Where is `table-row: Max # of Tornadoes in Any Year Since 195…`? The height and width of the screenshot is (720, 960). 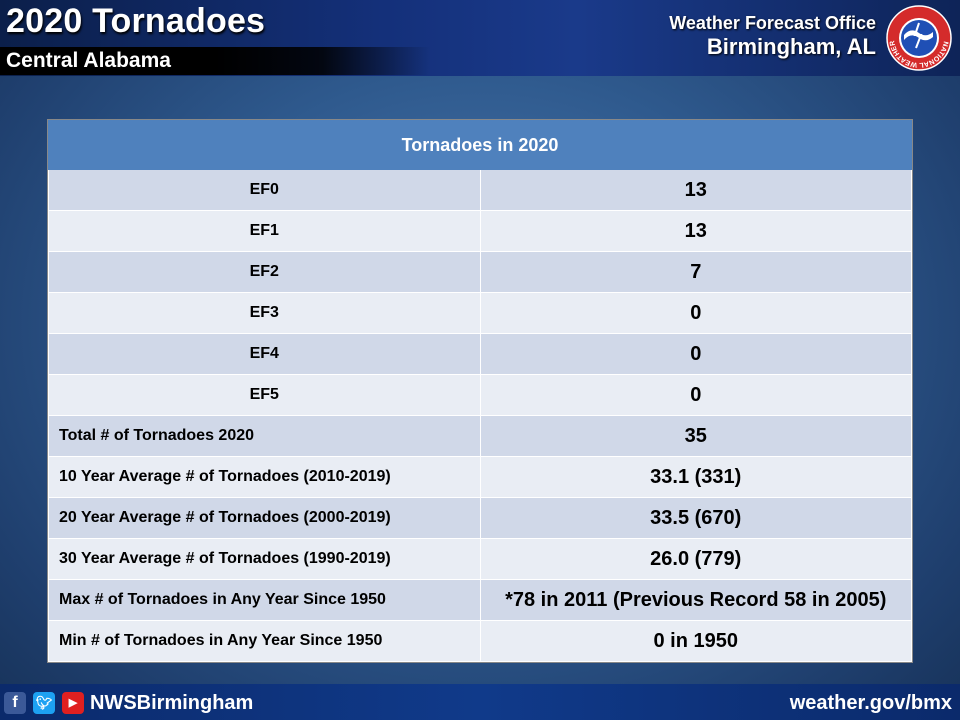 table-row: Max # of Tornadoes in Any Year Since 195… is located at coordinates (480, 600).